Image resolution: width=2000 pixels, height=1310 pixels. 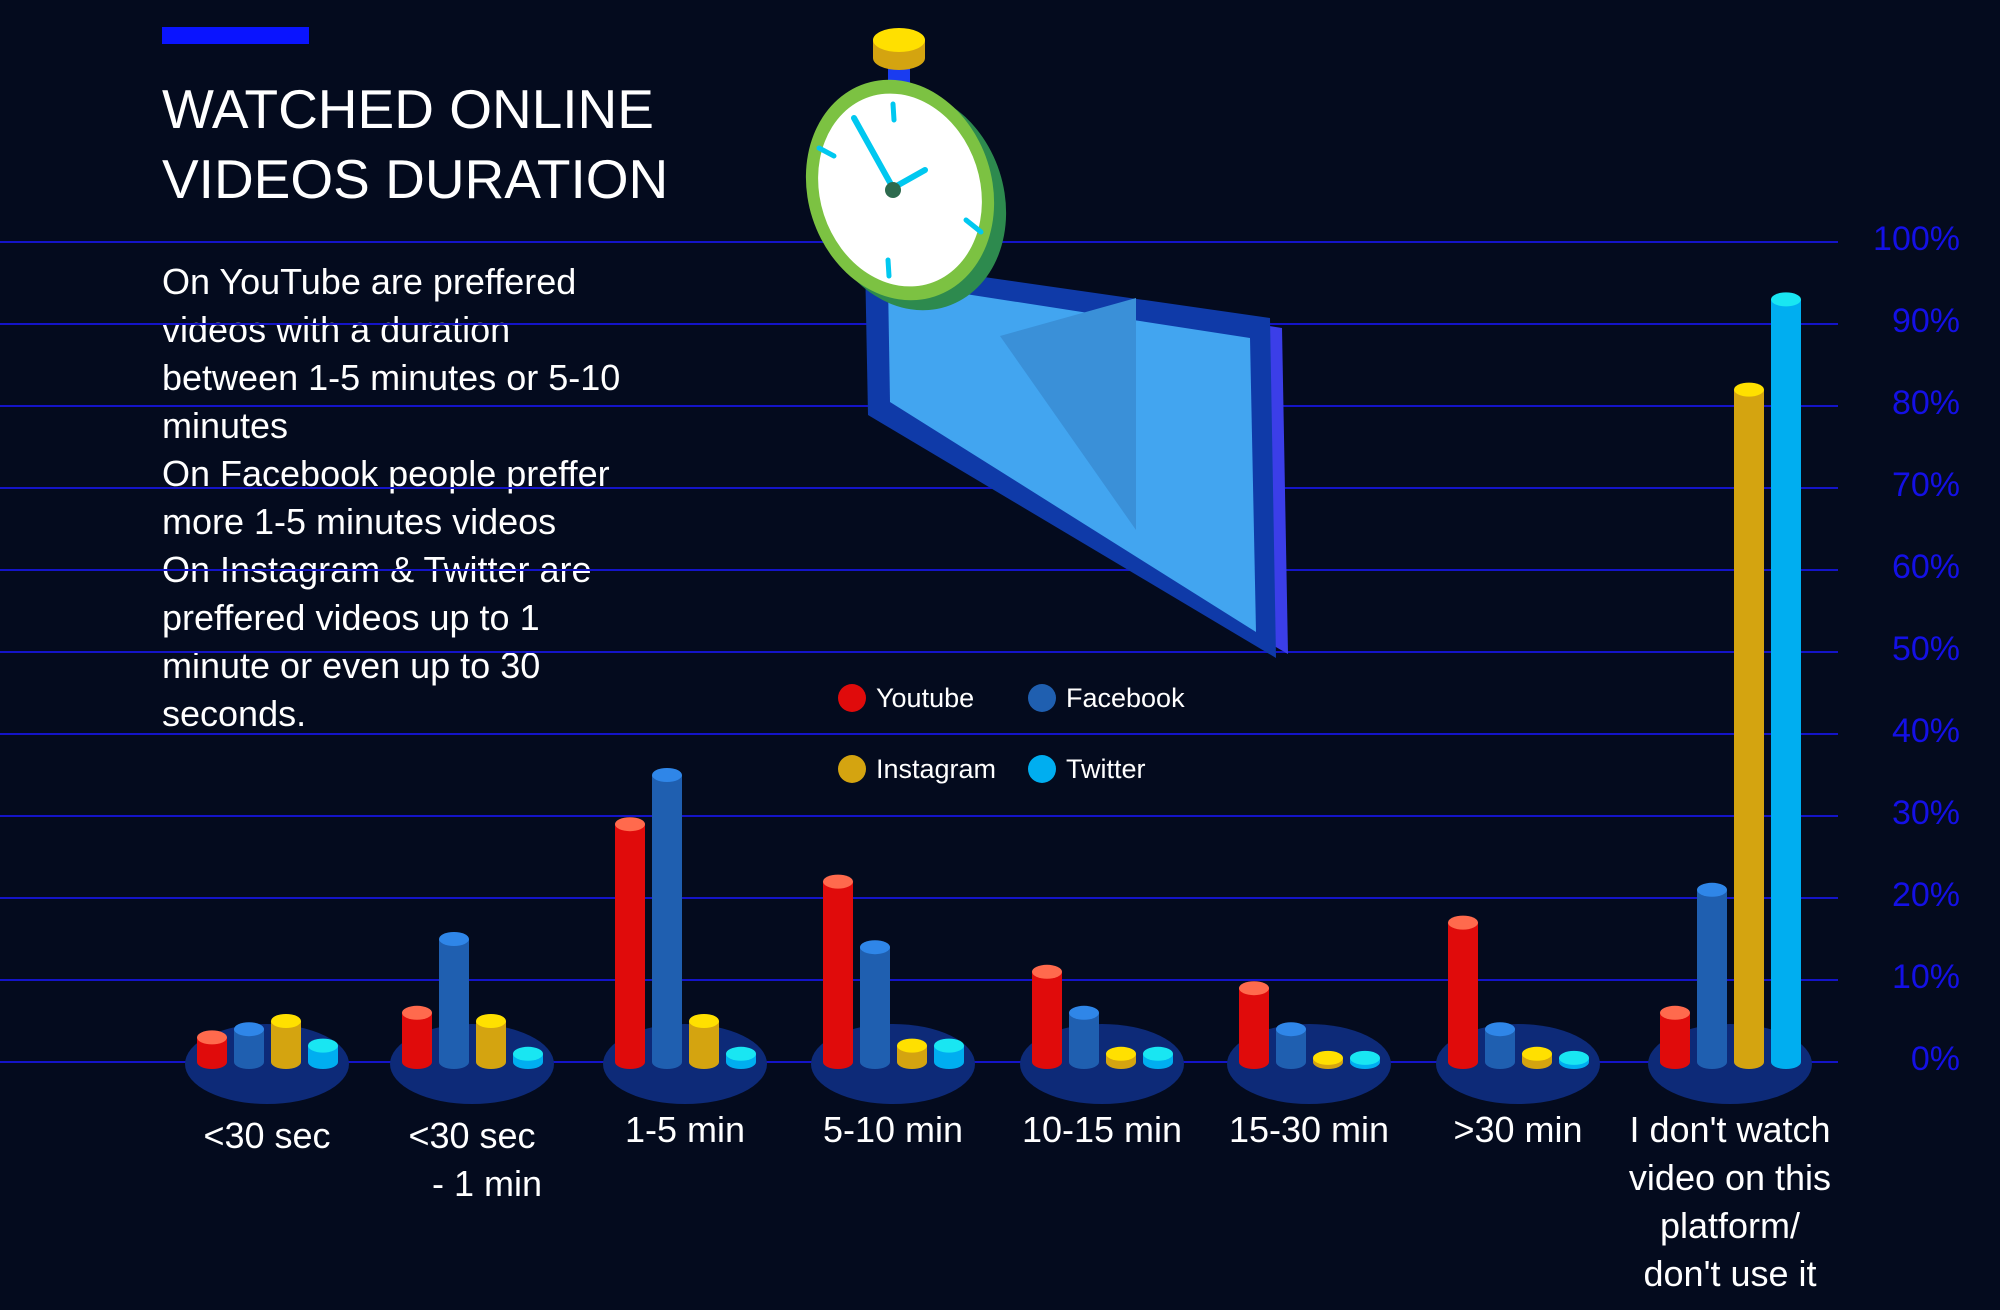 I want to click on category-label-line: >30 min, so click(x=1518, y=1129).